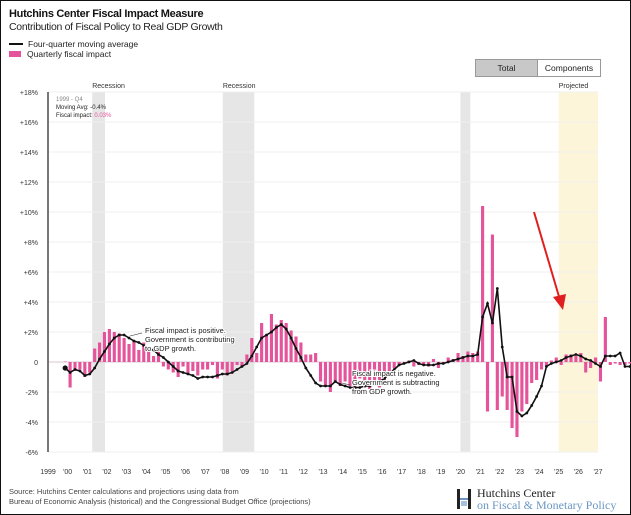  I want to click on y-tick-label: +10%, so click(29, 213).